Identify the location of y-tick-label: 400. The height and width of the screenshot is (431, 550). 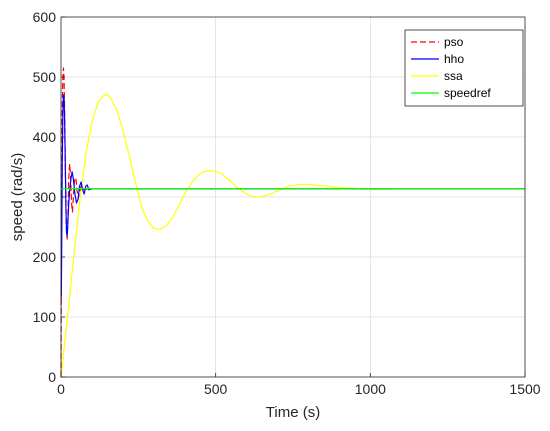
(45, 137).